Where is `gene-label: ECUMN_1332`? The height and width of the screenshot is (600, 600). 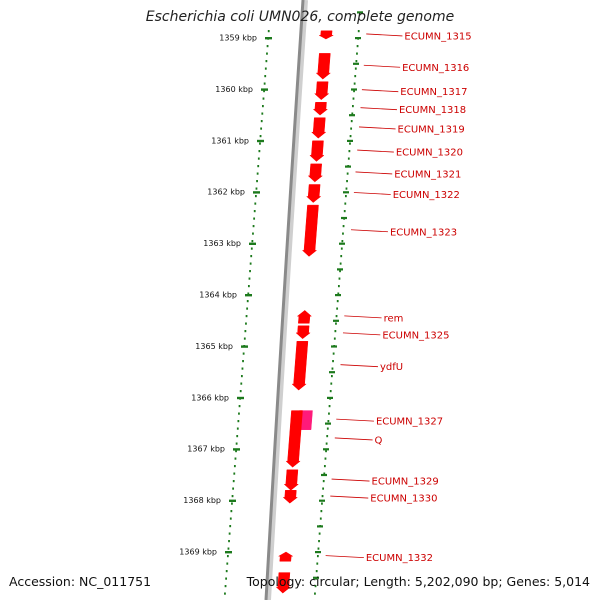 gene-label: ECUMN_1332 is located at coordinates (399, 558).